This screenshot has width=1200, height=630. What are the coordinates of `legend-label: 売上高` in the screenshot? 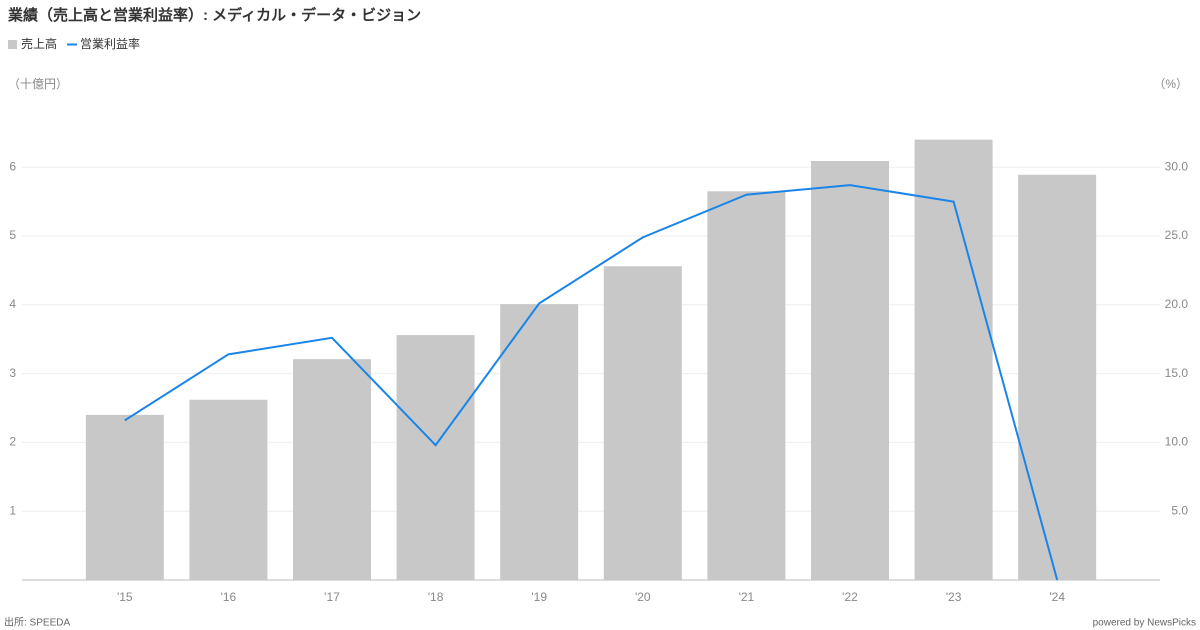 It's located at (39, 43).